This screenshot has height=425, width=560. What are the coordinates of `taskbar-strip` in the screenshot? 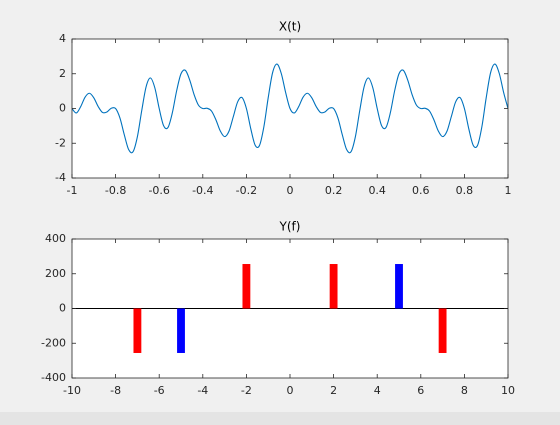 It's located at (280, 418).